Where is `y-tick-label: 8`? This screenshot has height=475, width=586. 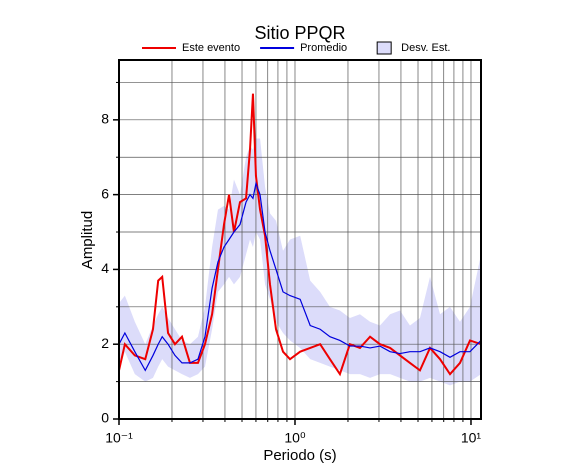
y-tick-label: 8 is located at coordinates (105, 119).